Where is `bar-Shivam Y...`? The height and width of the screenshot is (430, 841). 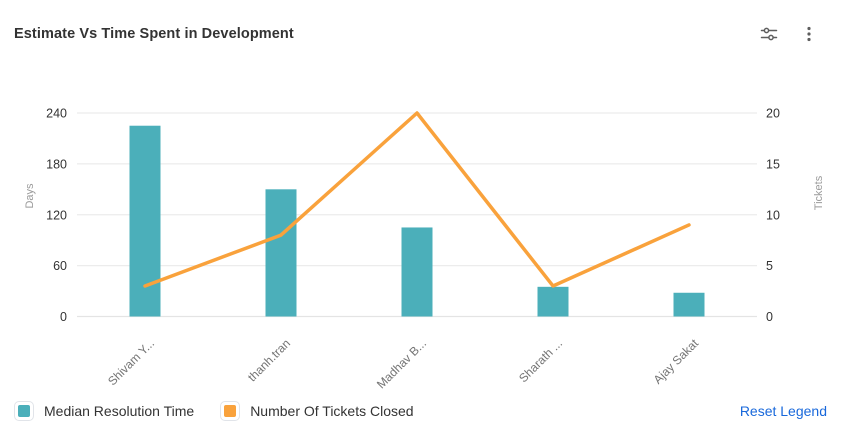 bar-Shivam Y... is located at coordinates (145, 221).